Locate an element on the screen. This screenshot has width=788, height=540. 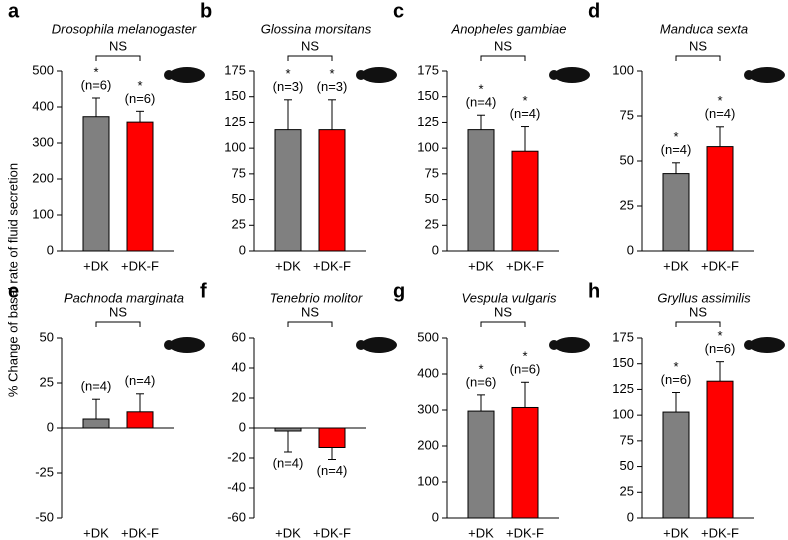
panel-title: Manduca sexta is located at coordinates (704, 28).